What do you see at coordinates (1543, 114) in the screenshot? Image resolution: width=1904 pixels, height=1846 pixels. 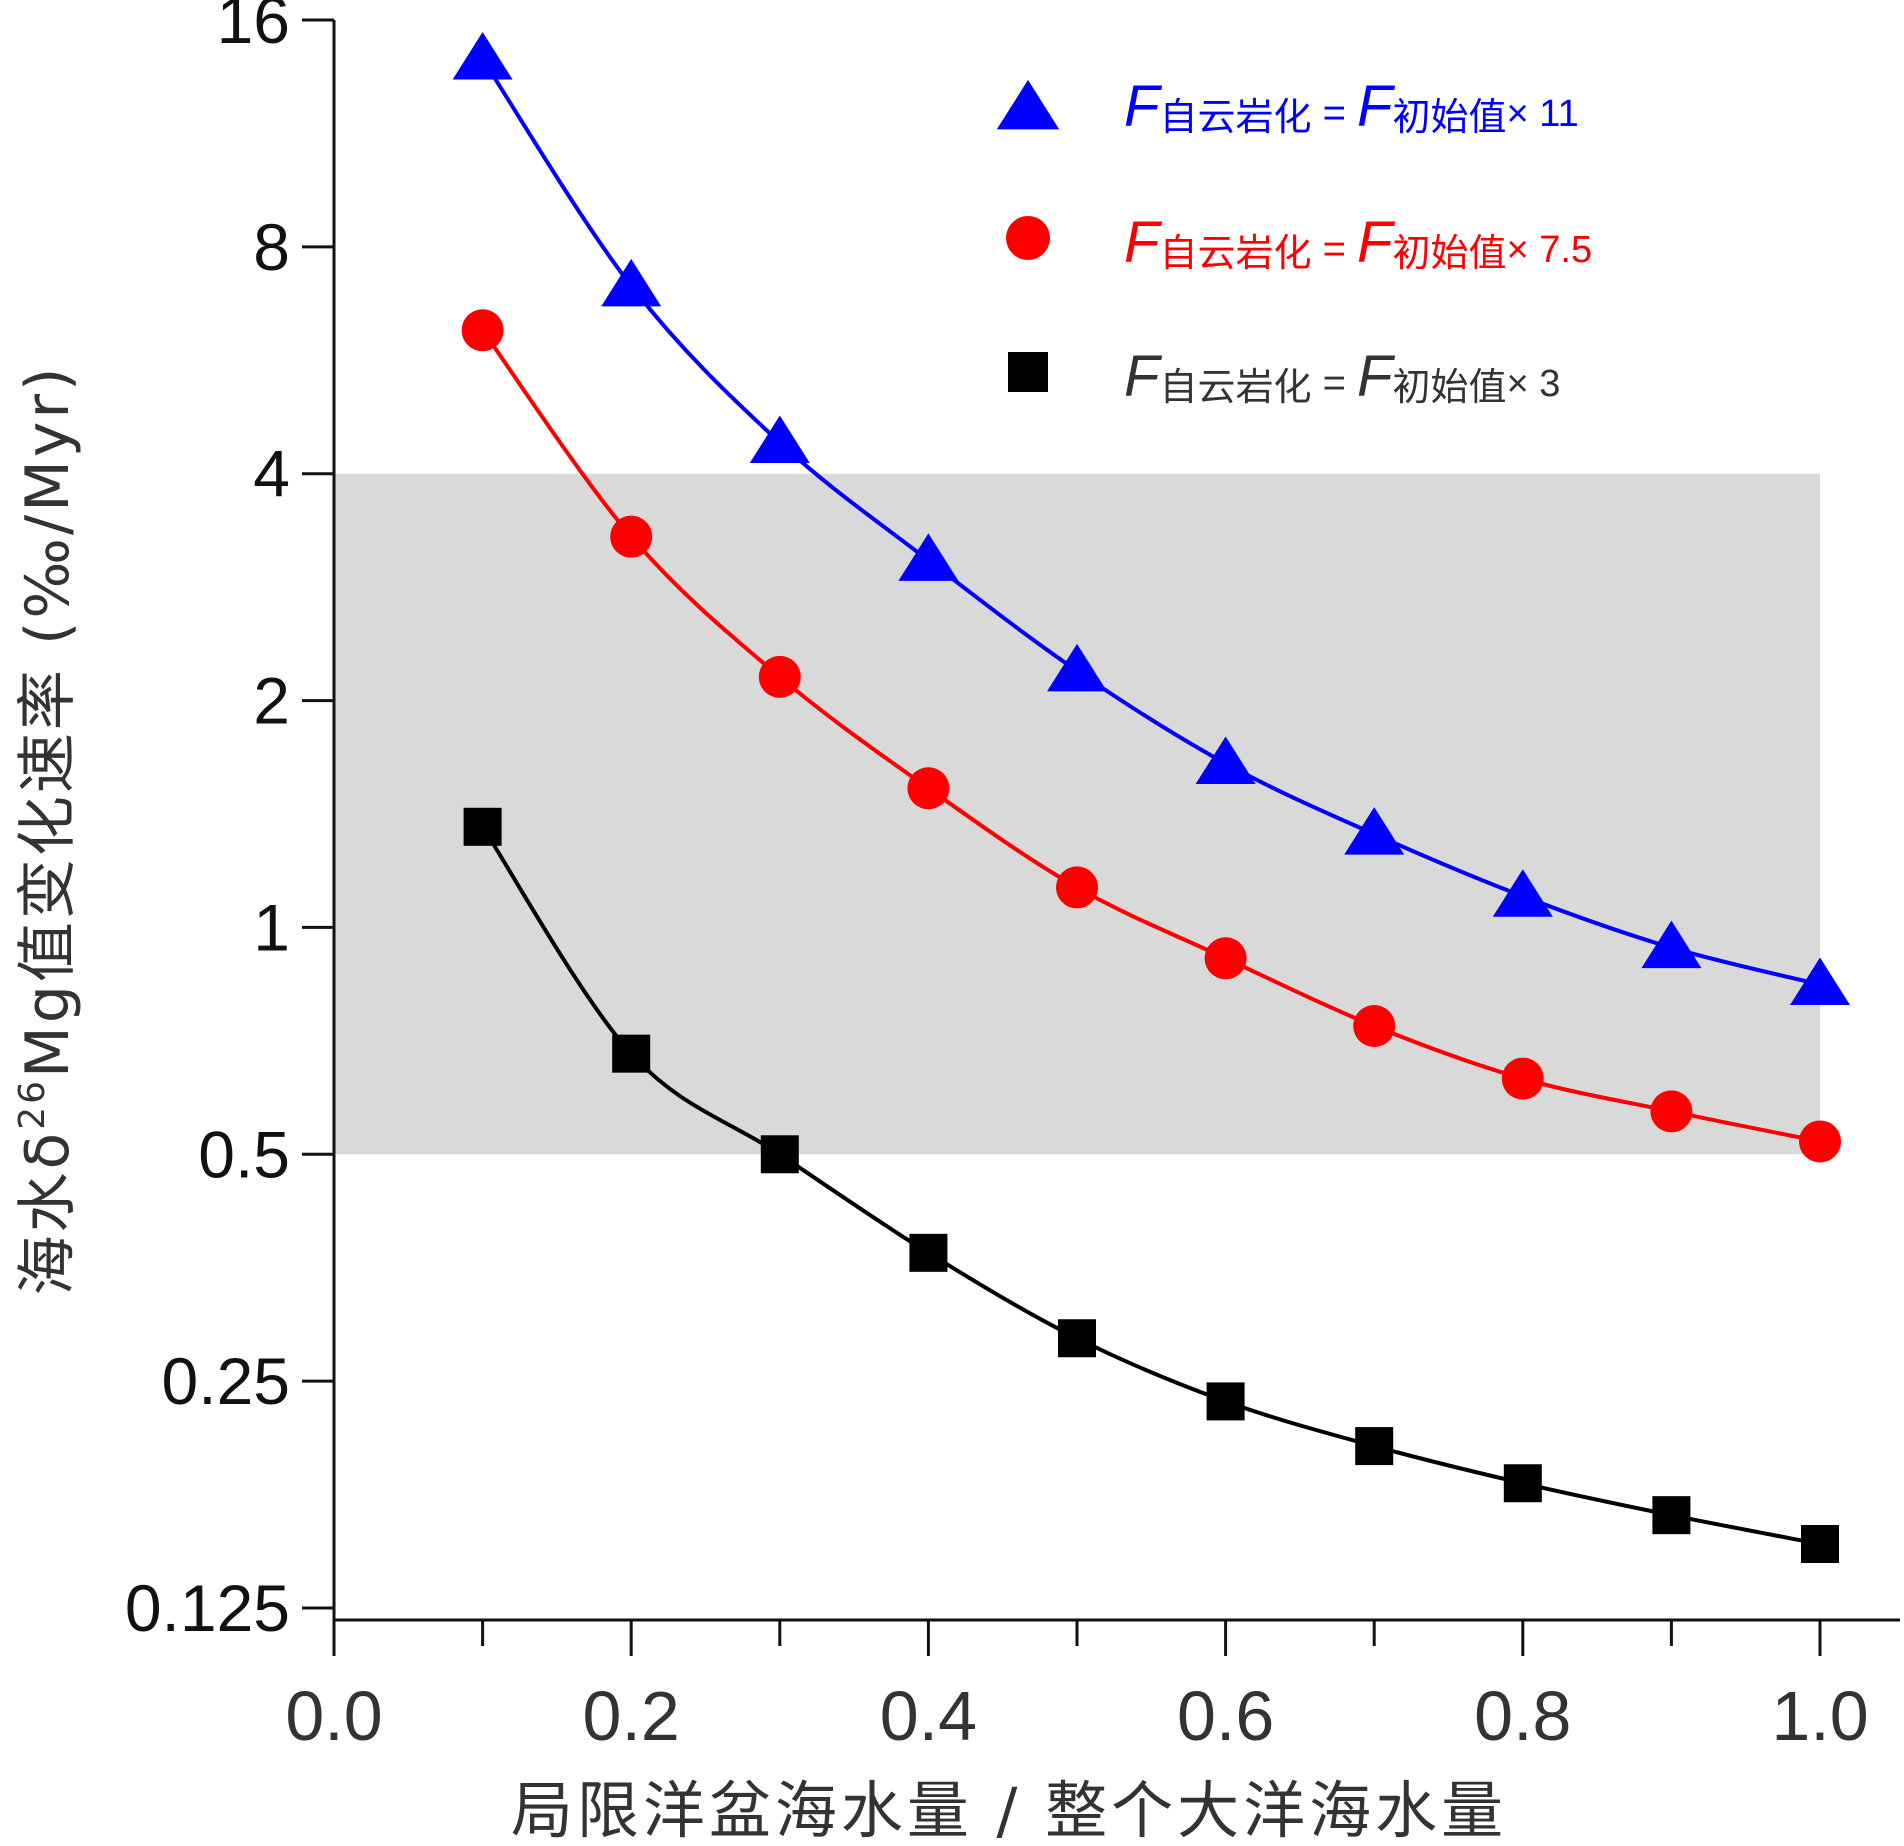 I see `legend-part-5: × 11` at bounding box center [1543, 114].